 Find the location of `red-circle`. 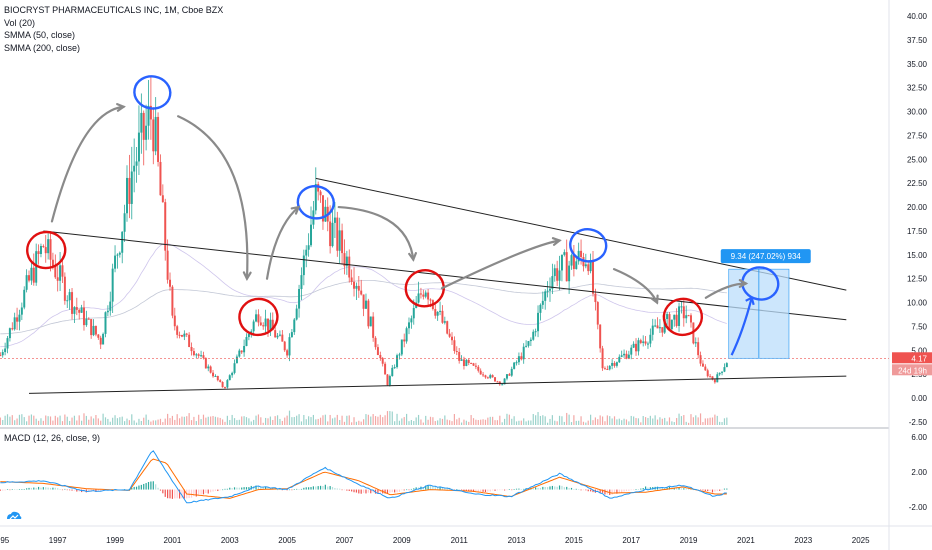

red-circle is located at coordinates (258, 316).